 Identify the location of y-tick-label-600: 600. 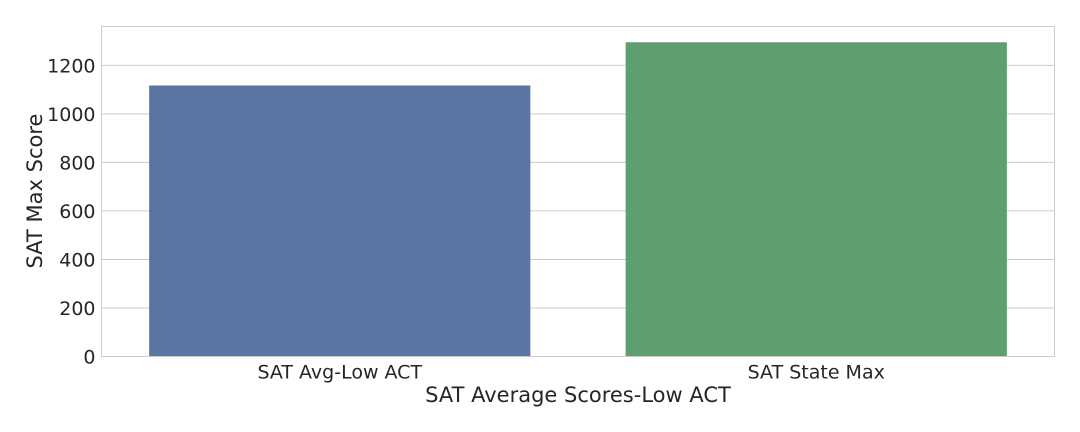
(77, 212).